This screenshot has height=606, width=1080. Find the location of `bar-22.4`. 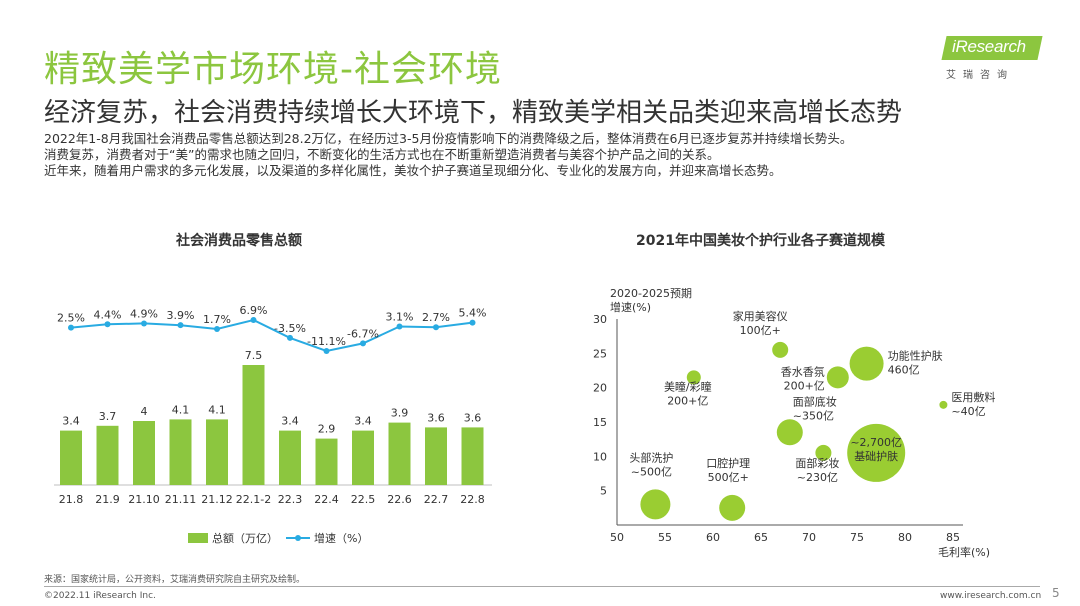

bar-22.4 is located at coordinates (326, 461).